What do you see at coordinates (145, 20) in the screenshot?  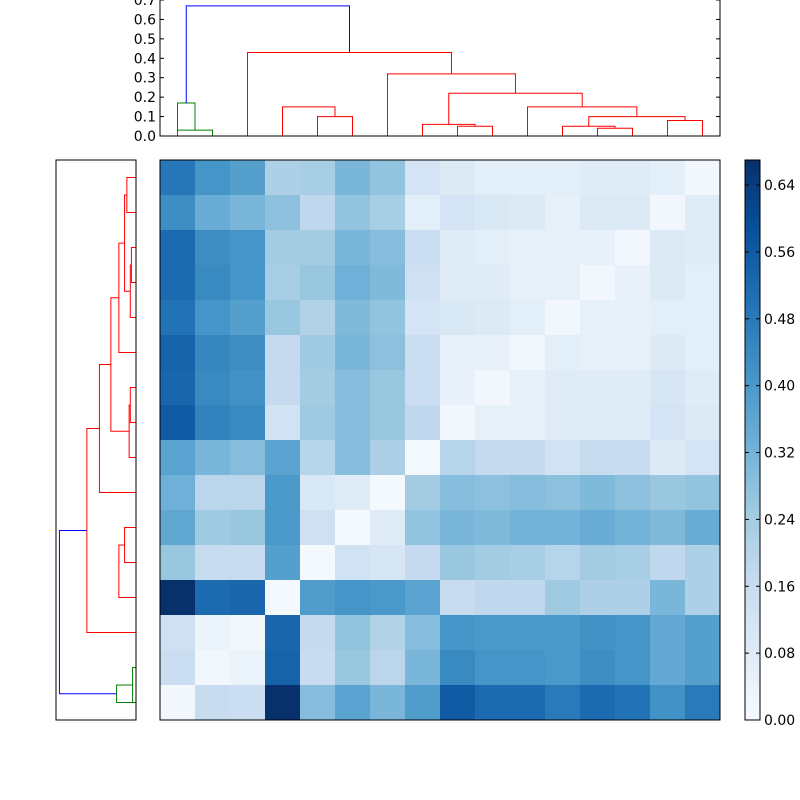 I see `top-dendrogram-tick-label: 0.6` at bounding box center [145, 20].